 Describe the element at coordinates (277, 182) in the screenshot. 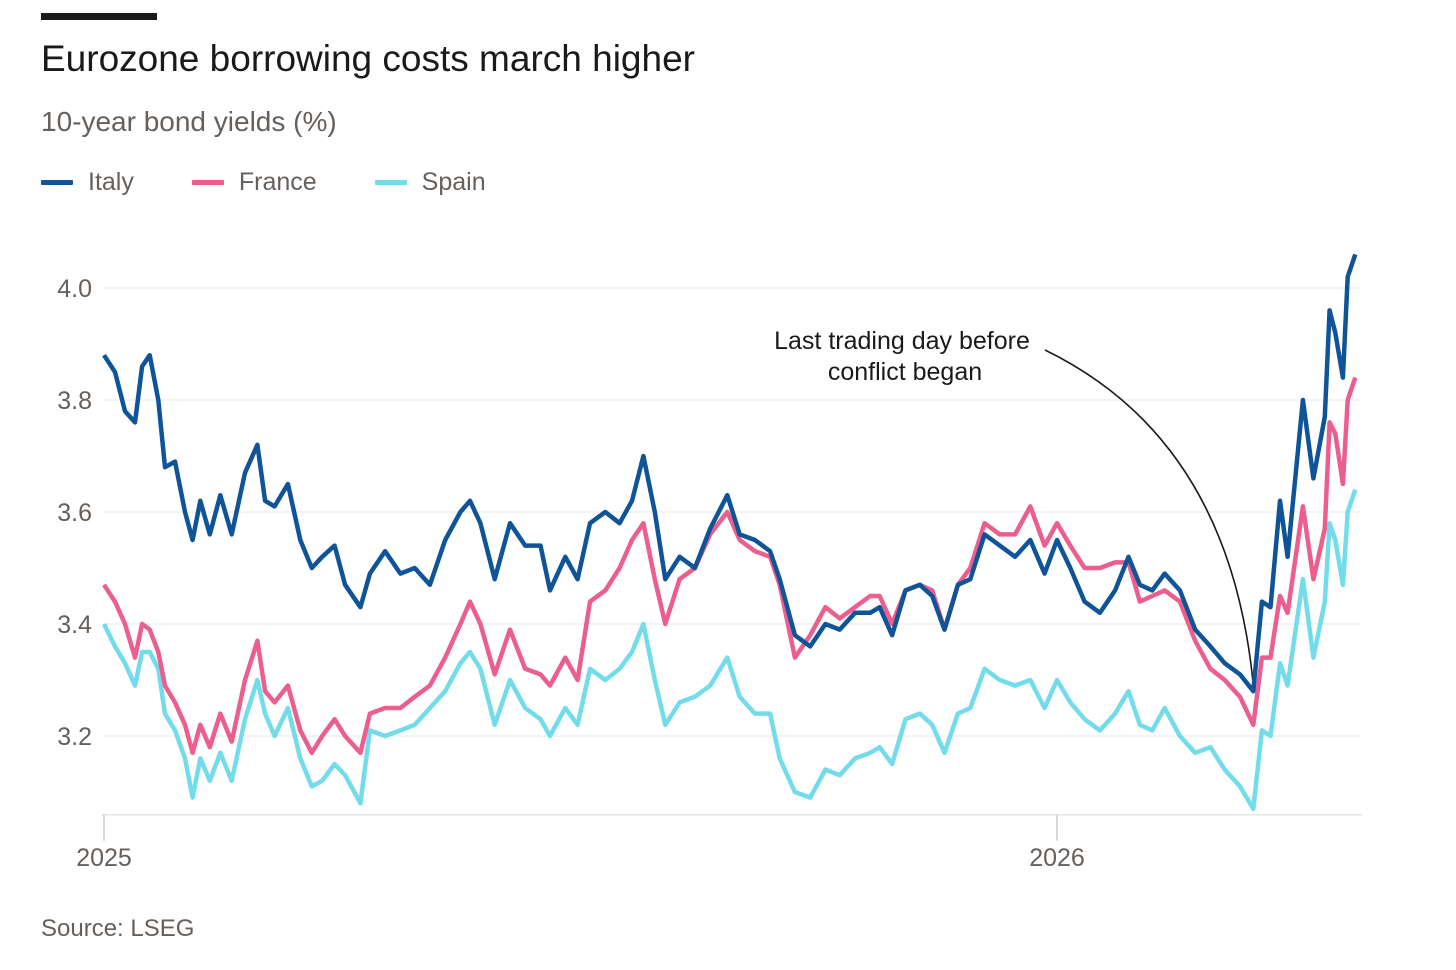

I see `legend-label-france: France` at that location.